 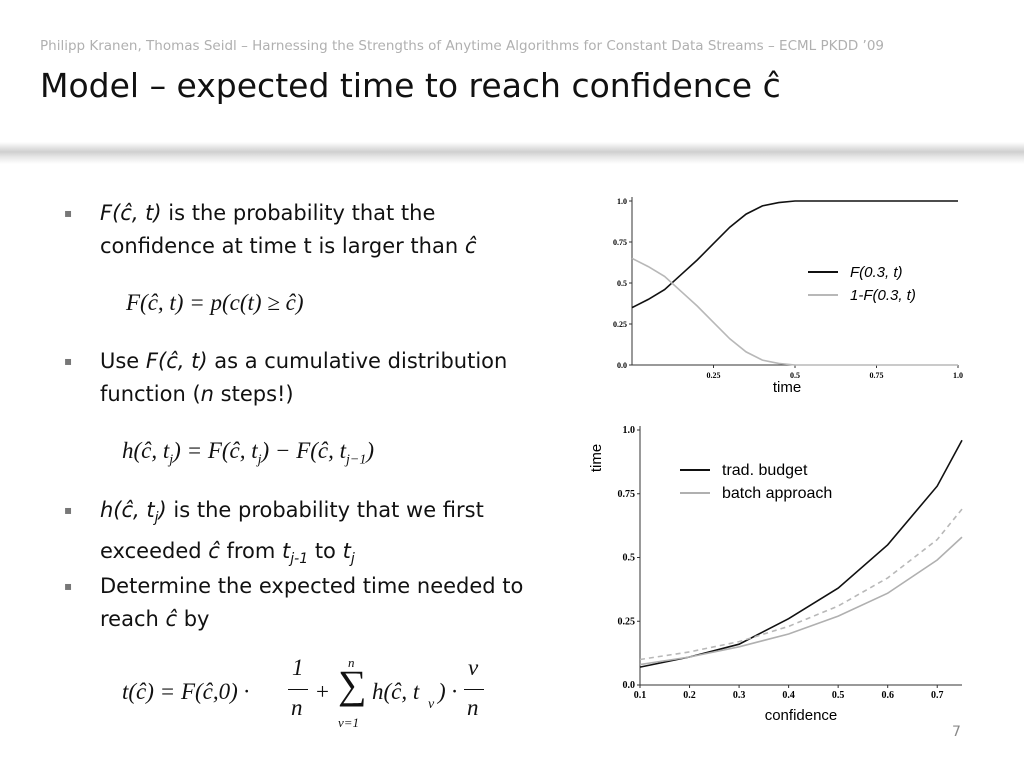 I want to click on x-tick-label: 0.3, so click(x=739, y=695).